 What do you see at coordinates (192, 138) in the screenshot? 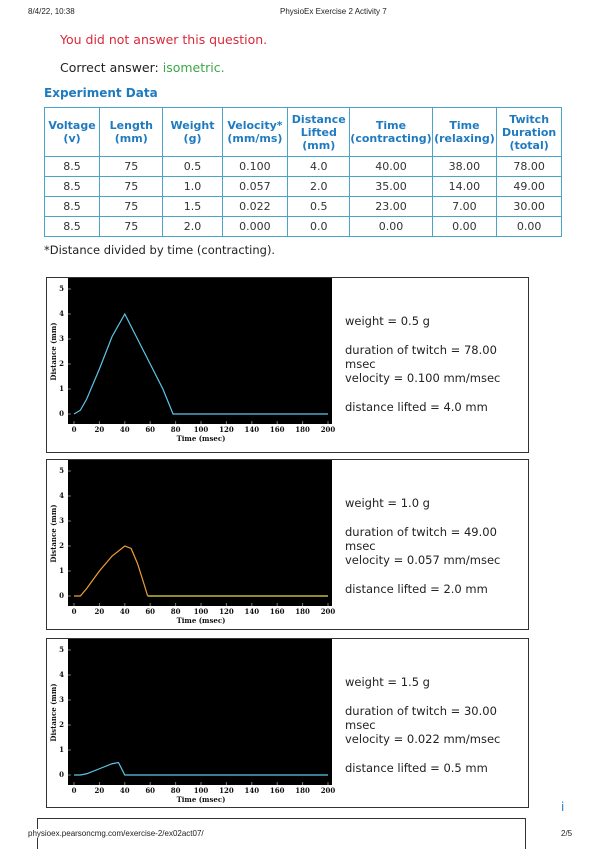
I see `header-line: (g)` at bounding box center [192, 138].